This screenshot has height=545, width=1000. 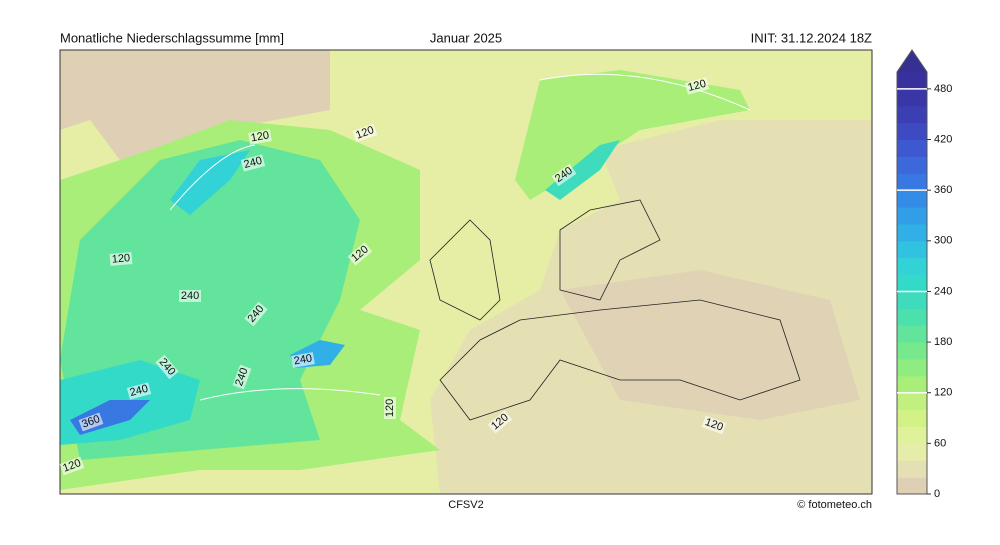 What do you see at coordinates (466, 37) in the screenshot?
I see `period: Januar 2025` at bounding box center [466, 37].